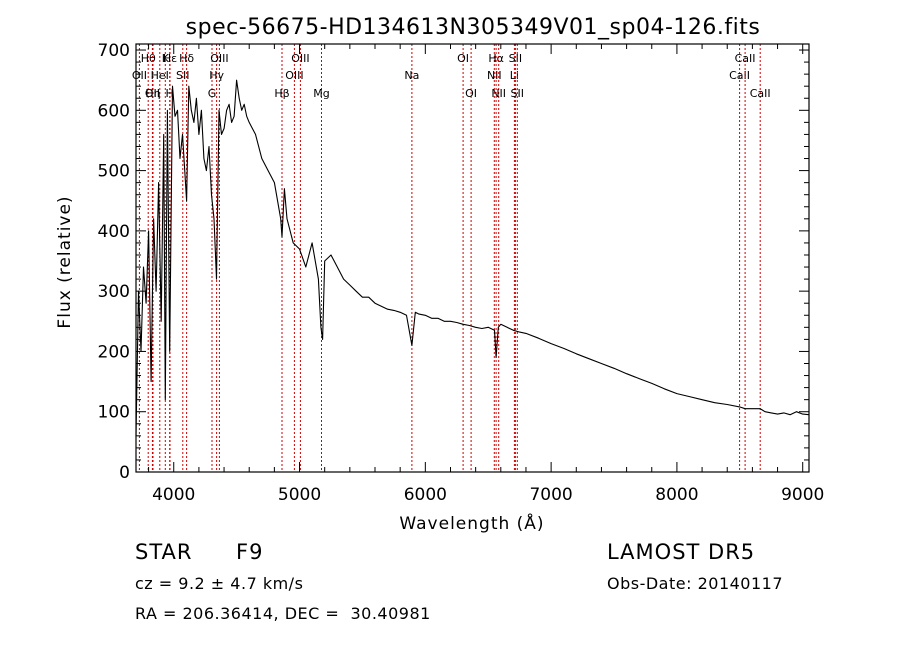 The height and width of the screenshot is (649, 900). What do you see at coordinates (164, 552) in the screenshot?
I see `object-type: STAR` at bounding box center [164, 552].